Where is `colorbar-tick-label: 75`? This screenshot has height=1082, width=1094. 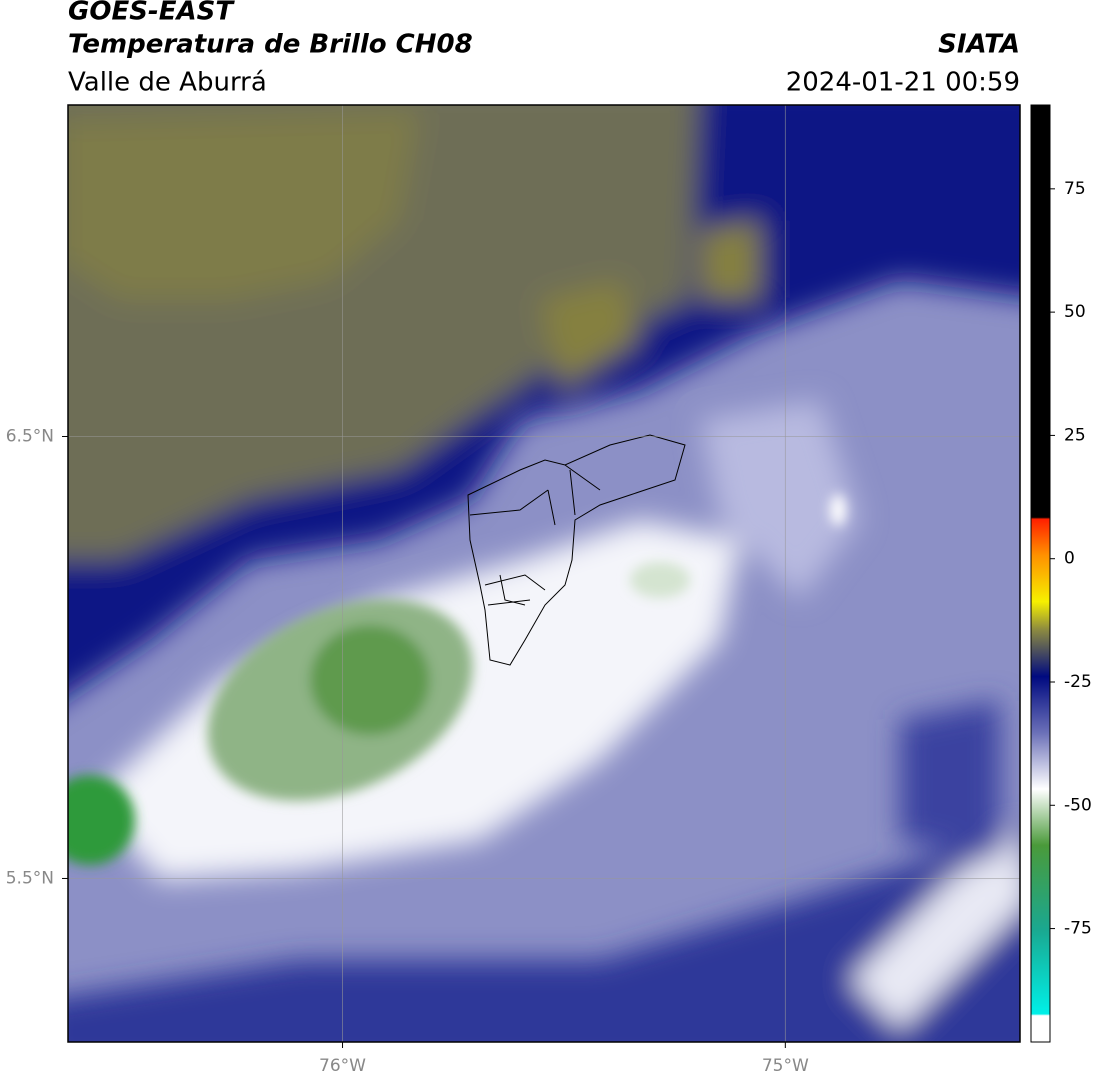
colorbar-tick-label: 75 is located at coordinates (1075, 189).